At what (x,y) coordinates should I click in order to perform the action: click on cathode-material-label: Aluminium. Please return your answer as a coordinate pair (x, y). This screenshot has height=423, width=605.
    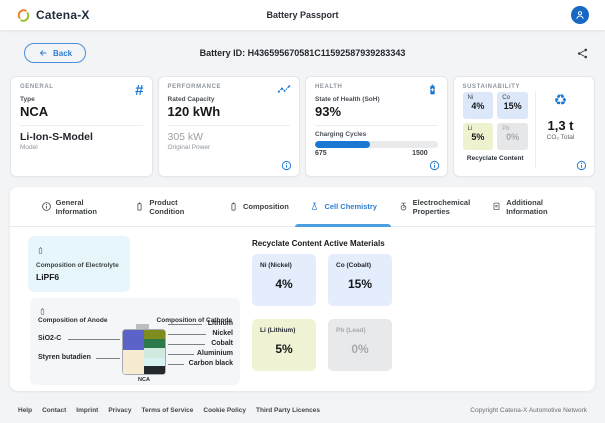
    Looking at the image, I should click on (214, 353).